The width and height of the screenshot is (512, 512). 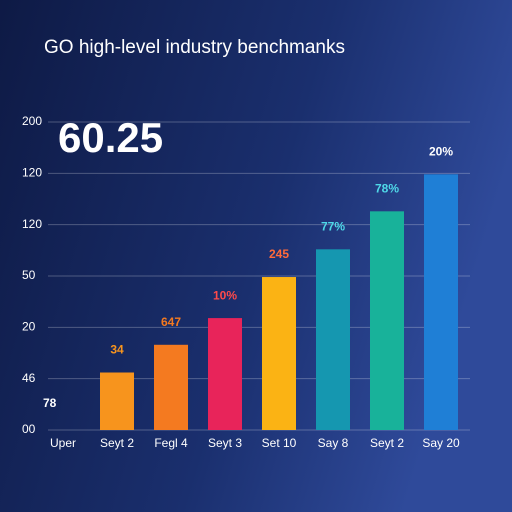 What do you see at coordinates (110, 137) in the screenshot?
I see `headline: 60.25` at bounding box center [110, 137].